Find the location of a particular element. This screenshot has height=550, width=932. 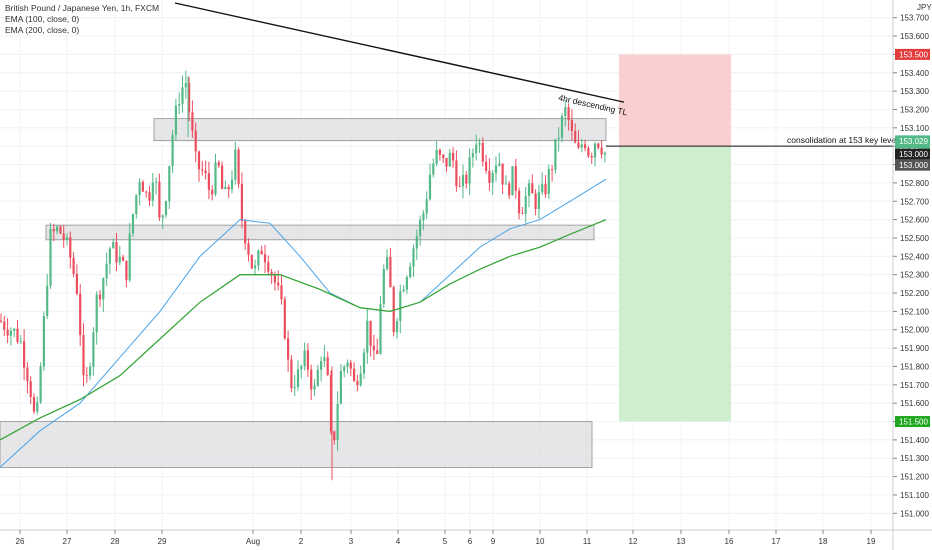

price-tick-label: 152.000 is located at coordinates (914, 330).